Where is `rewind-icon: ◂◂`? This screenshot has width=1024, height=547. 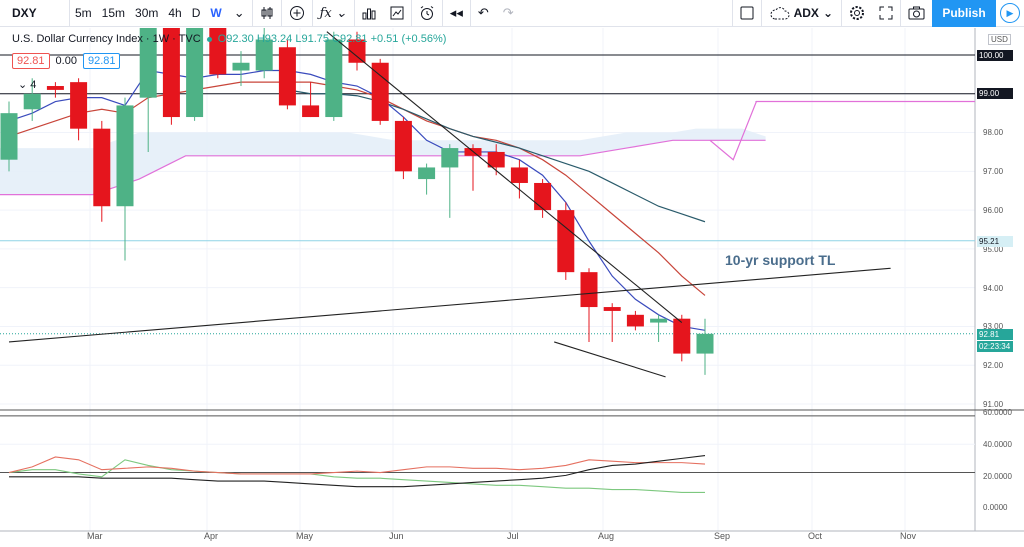 rewind-icon: ◂◂ is located at coordinates (456, 12).